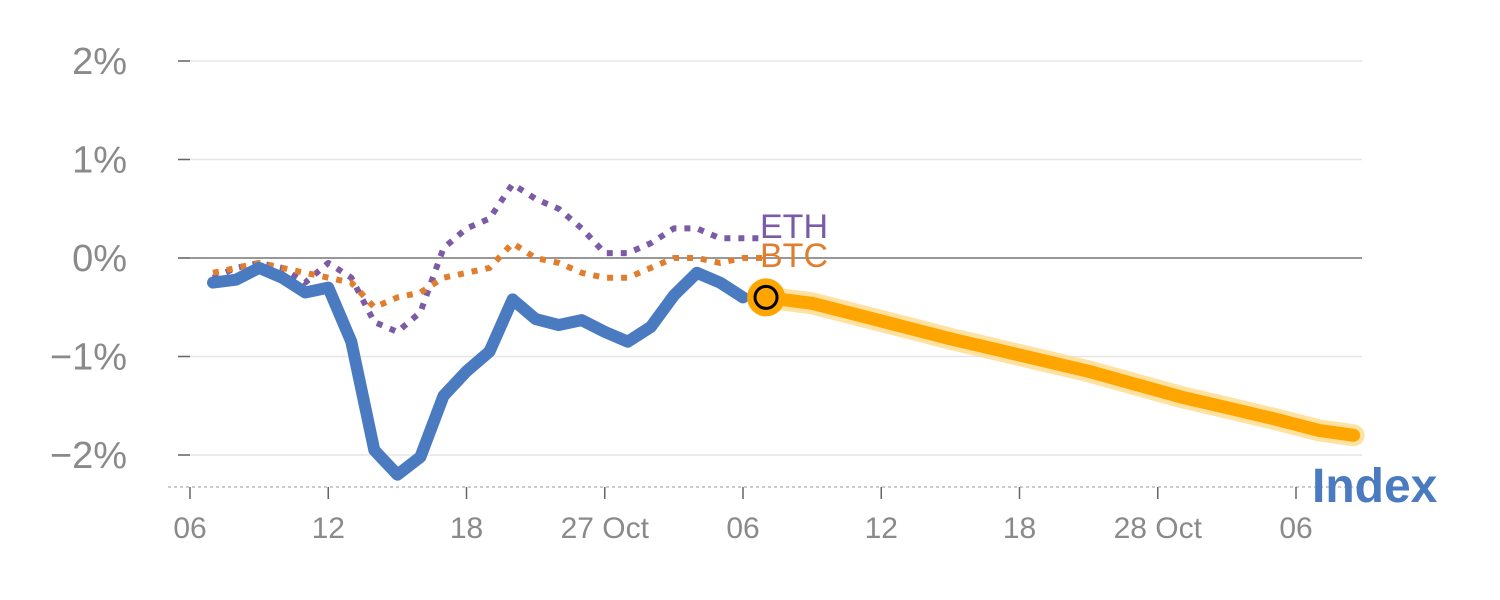 This screenshot has height=600, width=1500. Describe the element at coordinates (88, 358) in the screenshot. I see `y-tick-label: −1%` at that location.